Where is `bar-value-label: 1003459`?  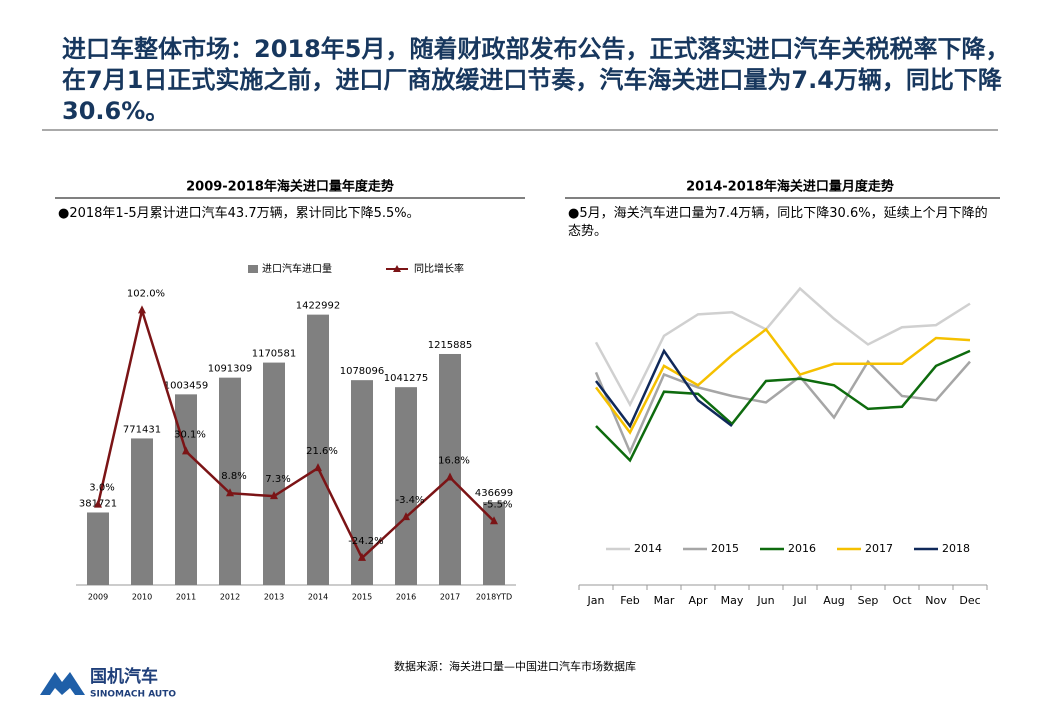
bar-value-label: 1003459 is located at coordinates (186, 385).